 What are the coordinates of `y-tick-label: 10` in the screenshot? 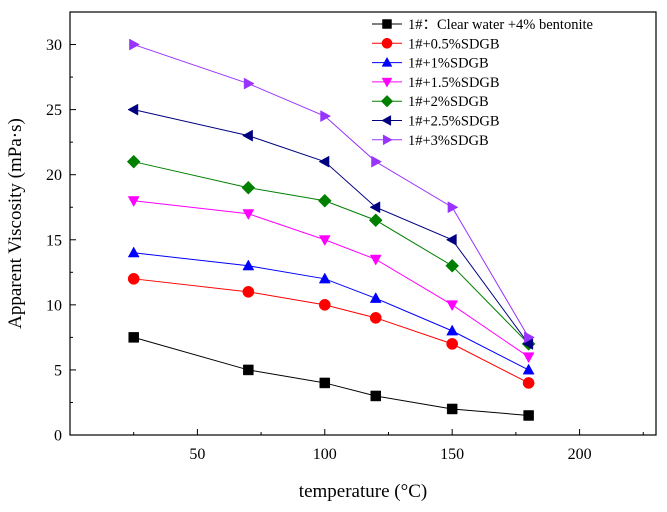 It's located at (54, 305).